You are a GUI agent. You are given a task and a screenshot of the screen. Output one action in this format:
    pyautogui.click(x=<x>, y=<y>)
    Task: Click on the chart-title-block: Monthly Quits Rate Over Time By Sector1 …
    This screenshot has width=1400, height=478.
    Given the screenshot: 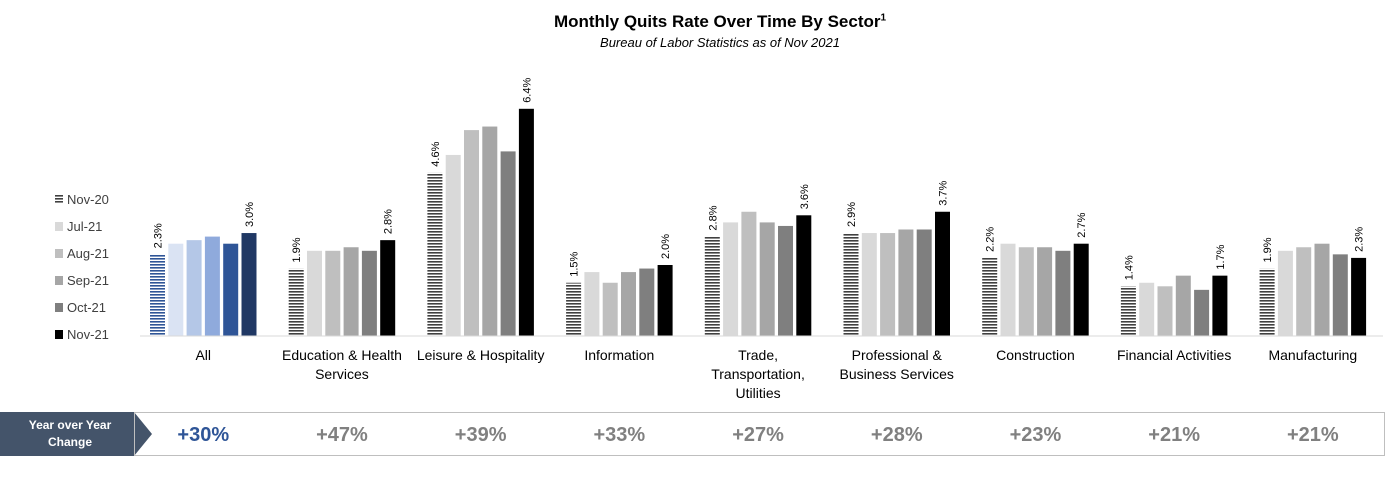 What is the action you would take?
    pyautogui.click(x=700, y=31)
    